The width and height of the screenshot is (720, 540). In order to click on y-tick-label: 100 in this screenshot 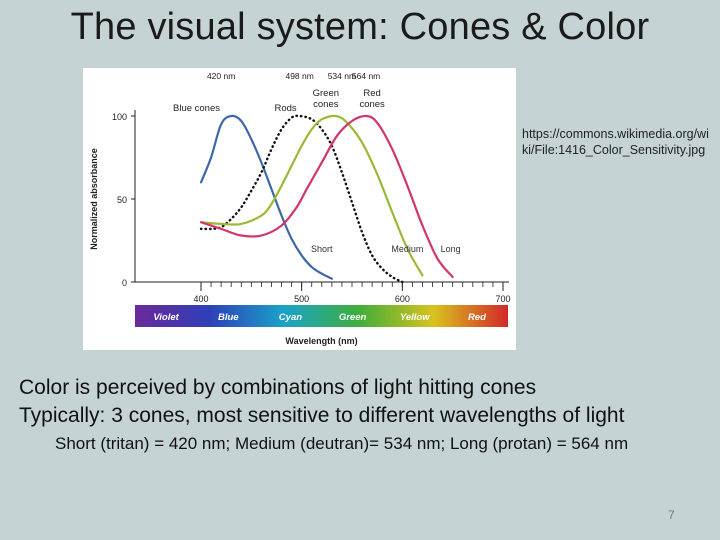, I will do `click(119, 117)`.